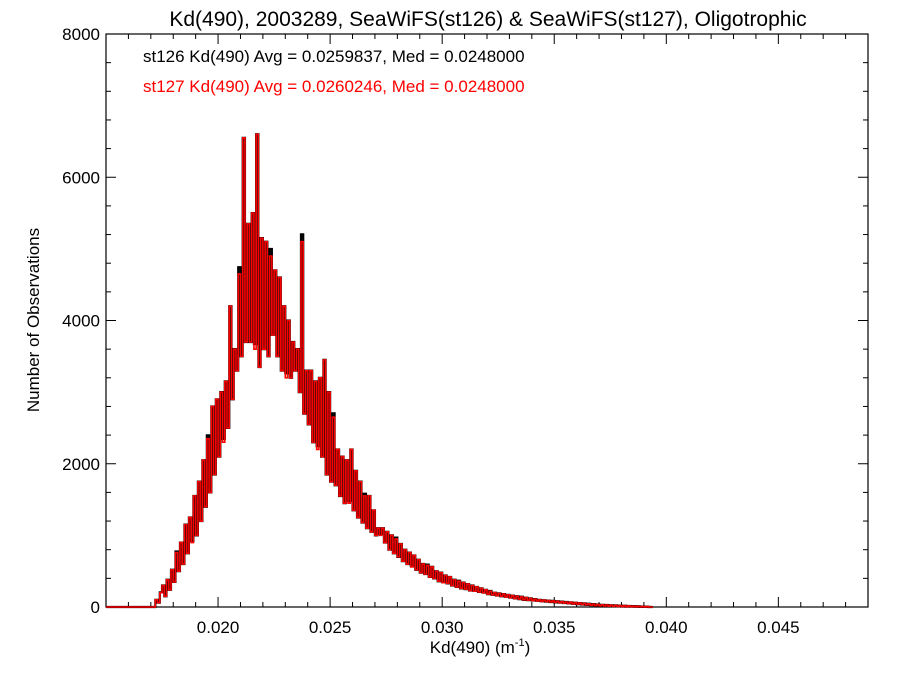 The height and width of the screenshot is (675, 900). Describe the element at coordinates (528, 647) in the screenshot. I see `x-axis-label-close: )` at that location.